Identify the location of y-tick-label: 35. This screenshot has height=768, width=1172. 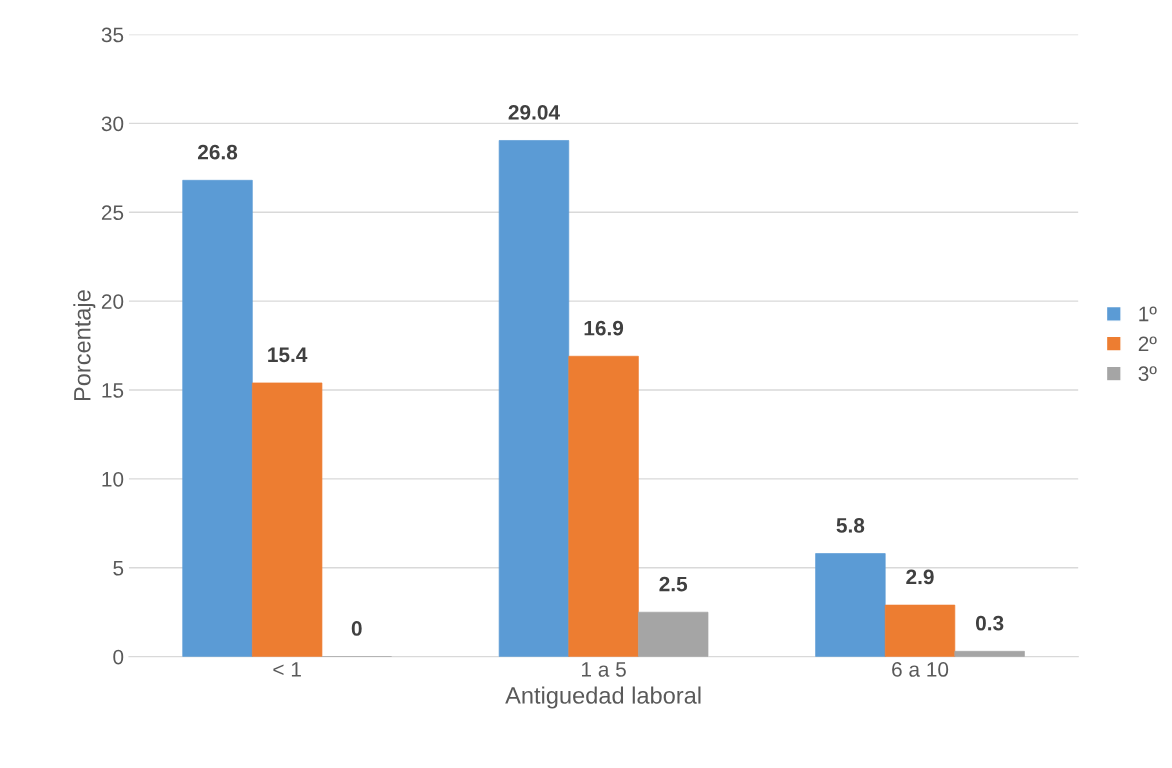
(112, 35).